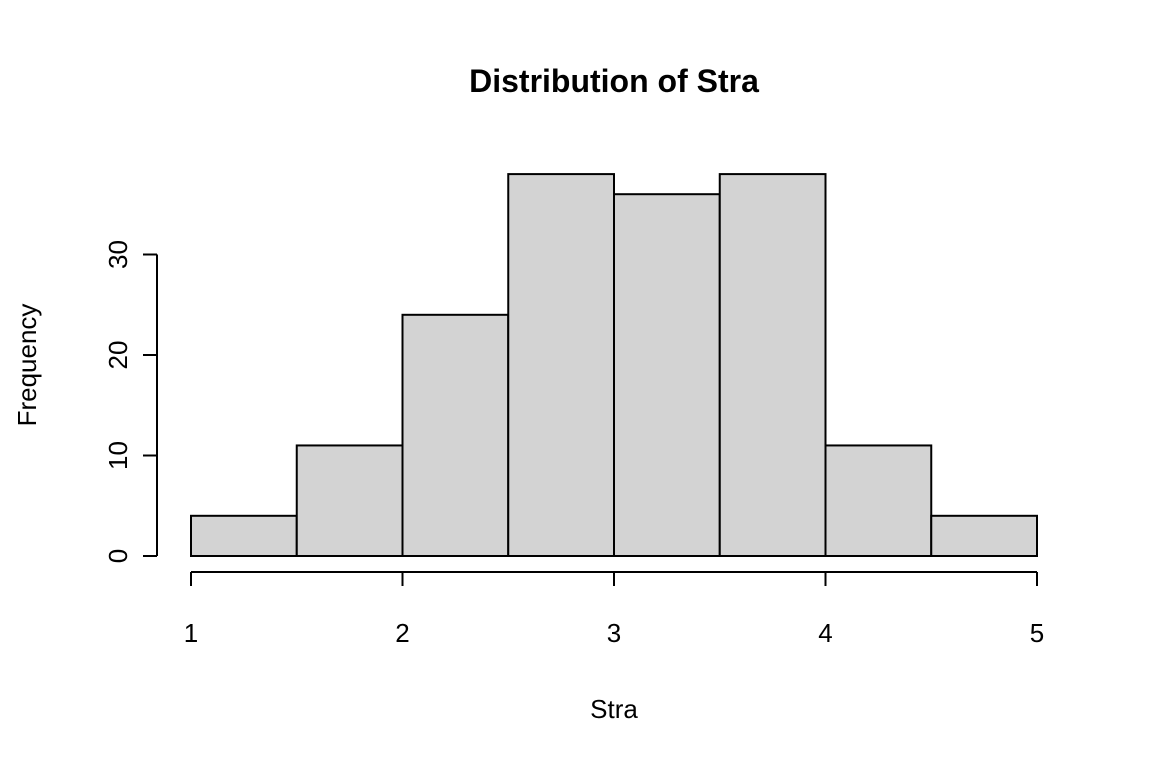 Image resolution: width=1152 pixels, height=768 pixels. Describe the element at coordinates (825, 633) in the screenshot. I see `x-tick-label: 4` at that location.